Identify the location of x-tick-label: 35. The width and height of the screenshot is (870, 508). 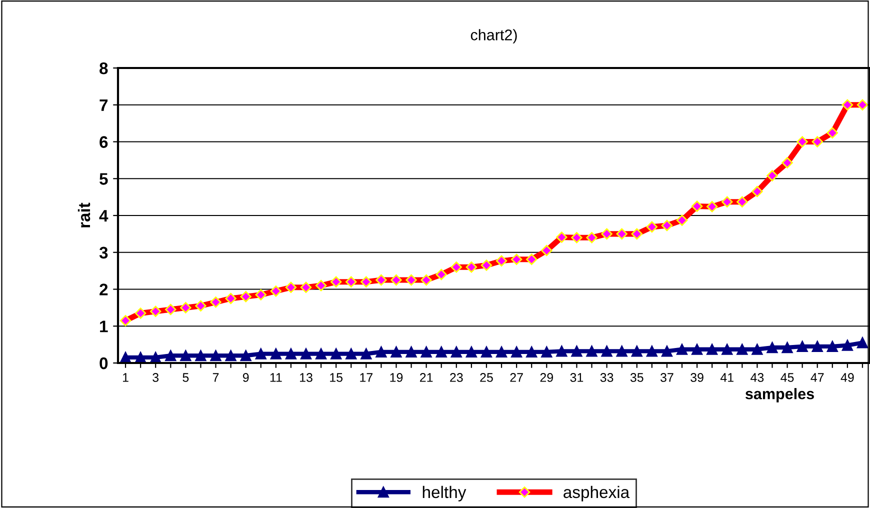
(637, 377).